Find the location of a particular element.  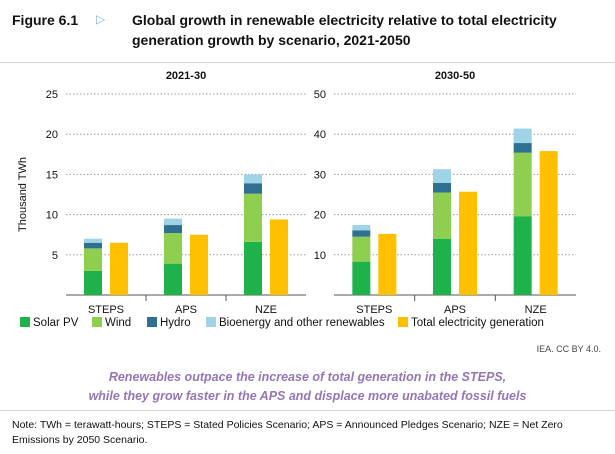

figure-arrow-icon: ▷ is located at coordinates (101, 19).